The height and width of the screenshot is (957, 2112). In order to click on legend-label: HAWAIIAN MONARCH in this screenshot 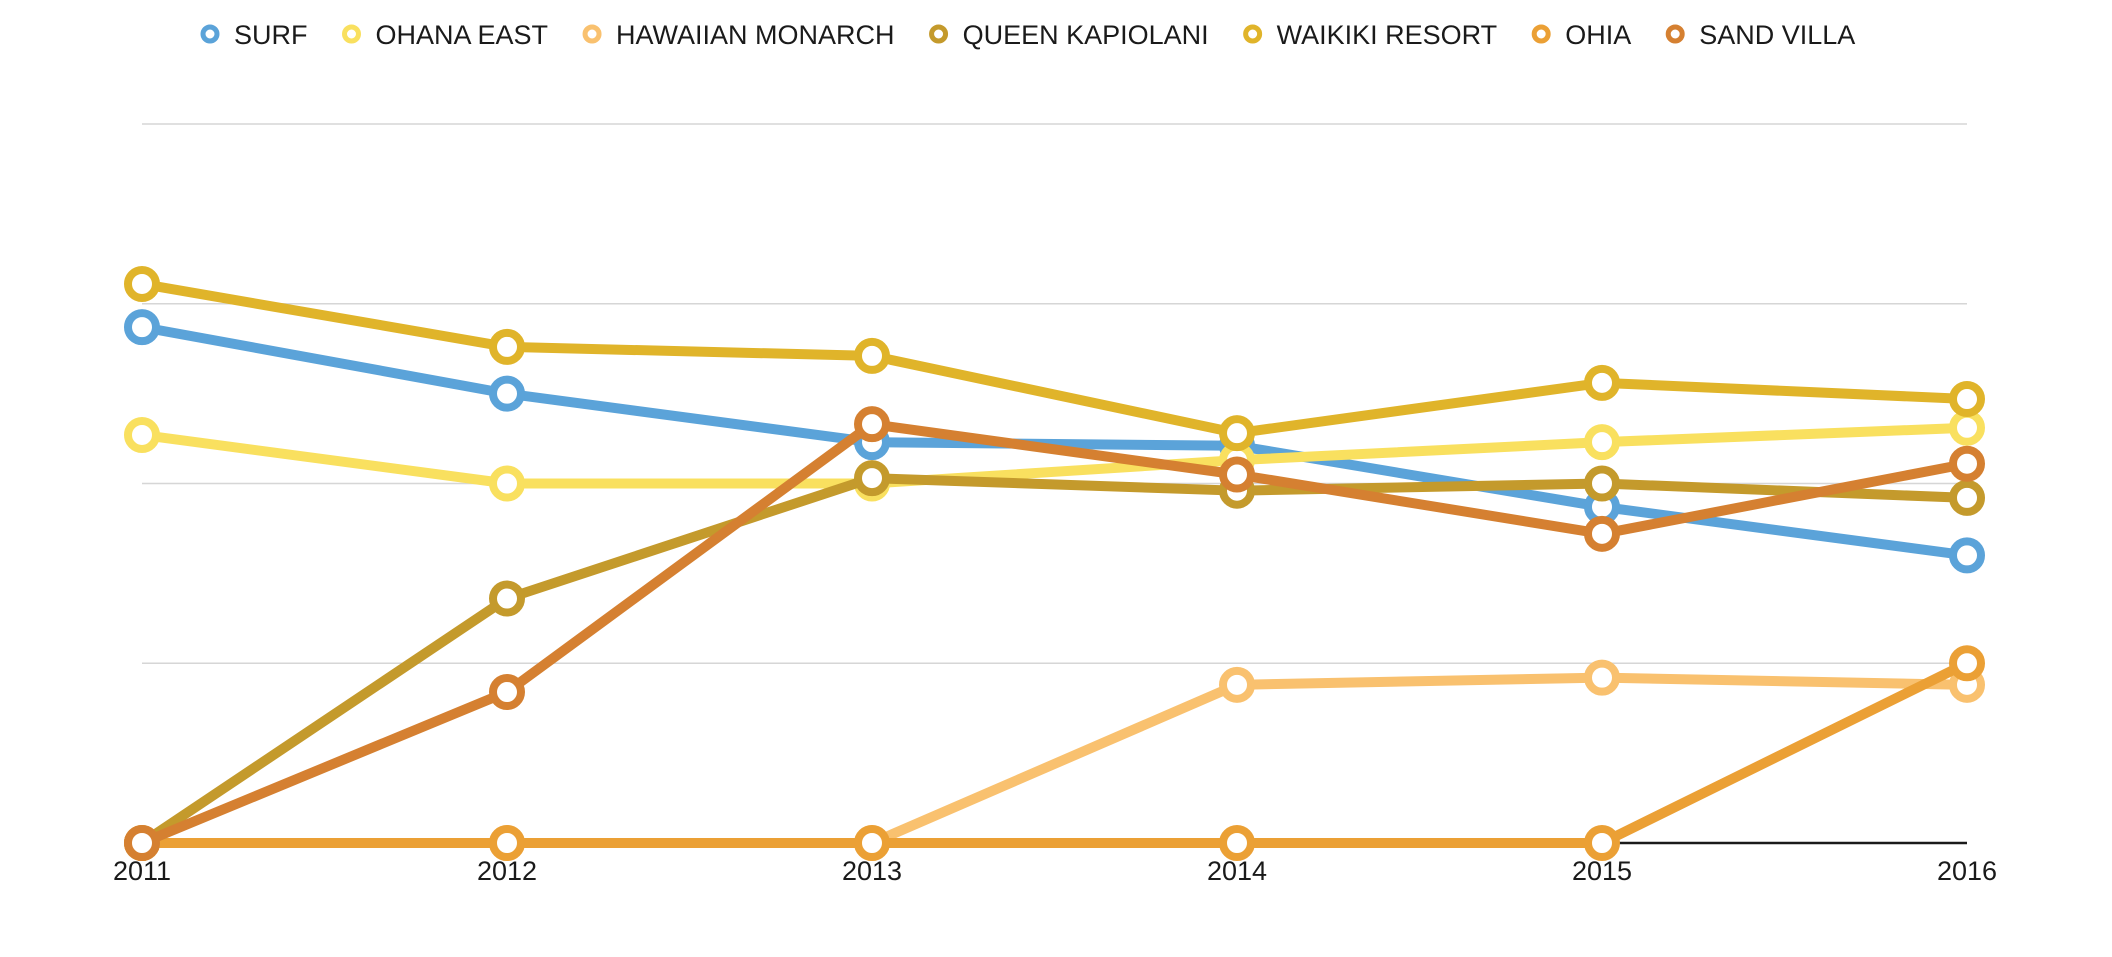, I will do `click(755, 35)`.